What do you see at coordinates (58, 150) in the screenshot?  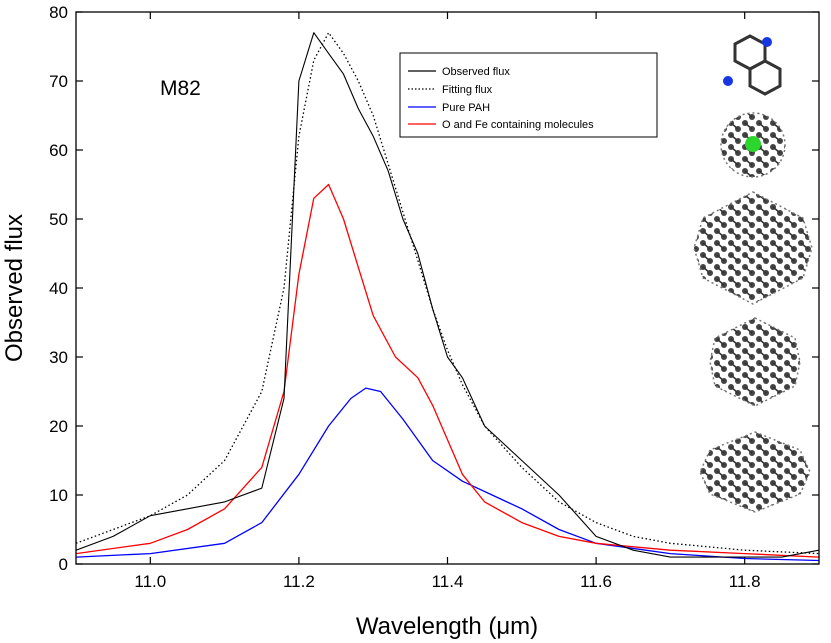 I see `y-tick-label: 60` at bounding box center [58, 150].